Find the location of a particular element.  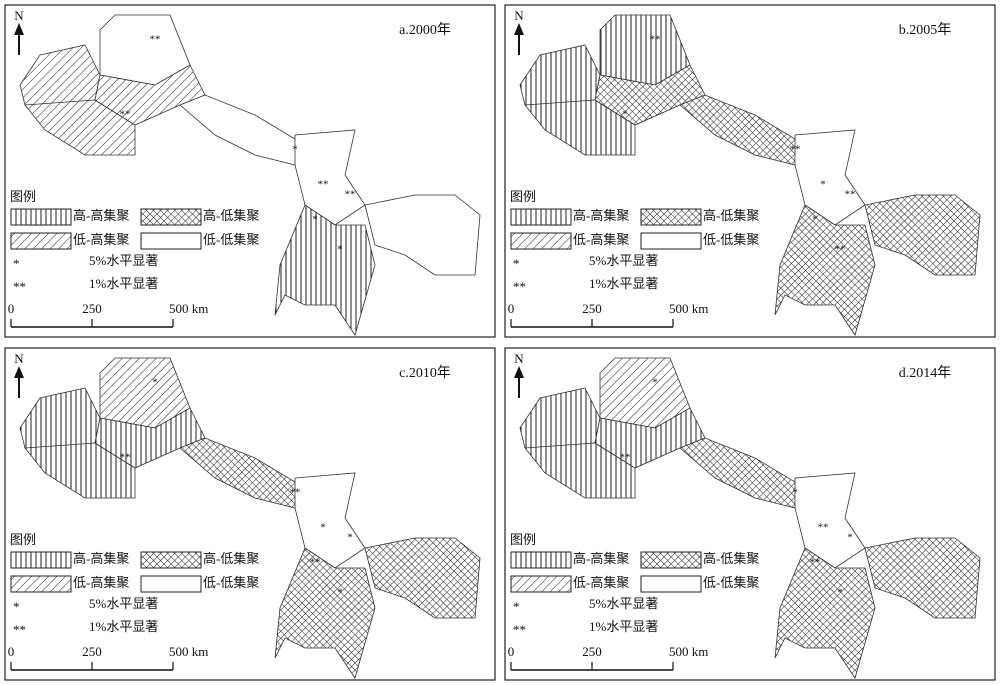

panel-title: a.2000年 is located at coordinates (425, 30).